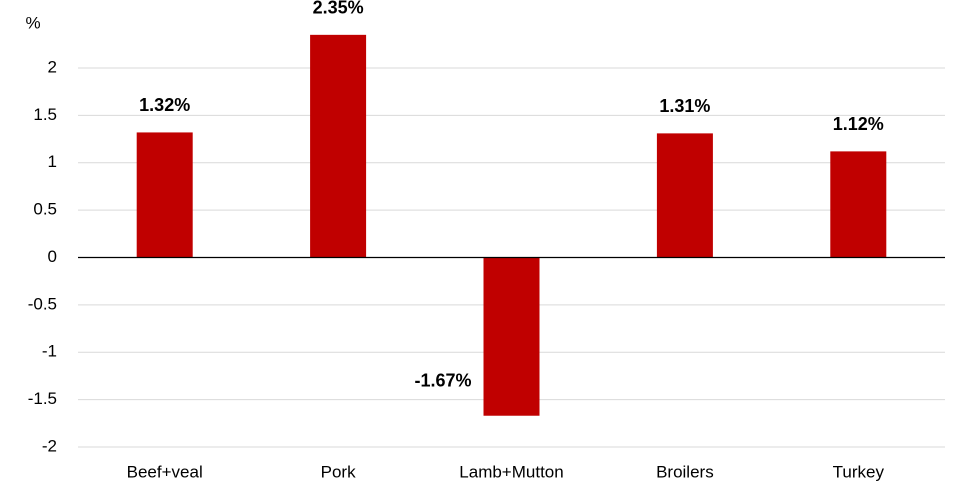 This screenshot has height=485, width=965. What do you see at coordinates (52, 66) in the screenshot?
I see `y-tick-label: 2` at bounding box center [52, 66].